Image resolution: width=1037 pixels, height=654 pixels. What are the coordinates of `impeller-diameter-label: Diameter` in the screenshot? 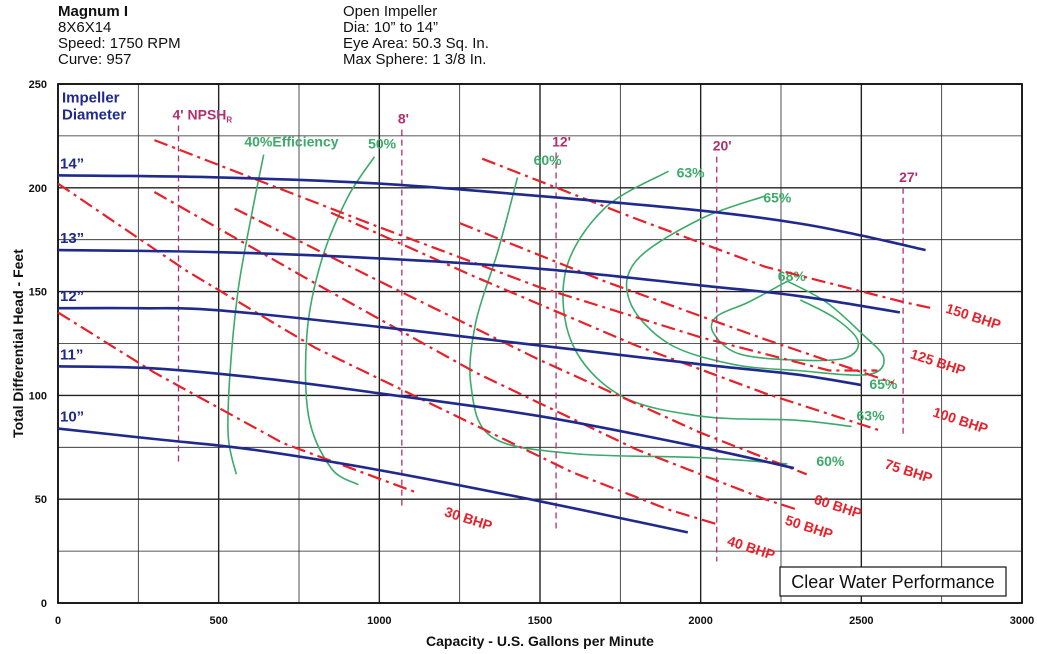 It's located at (94, 115).